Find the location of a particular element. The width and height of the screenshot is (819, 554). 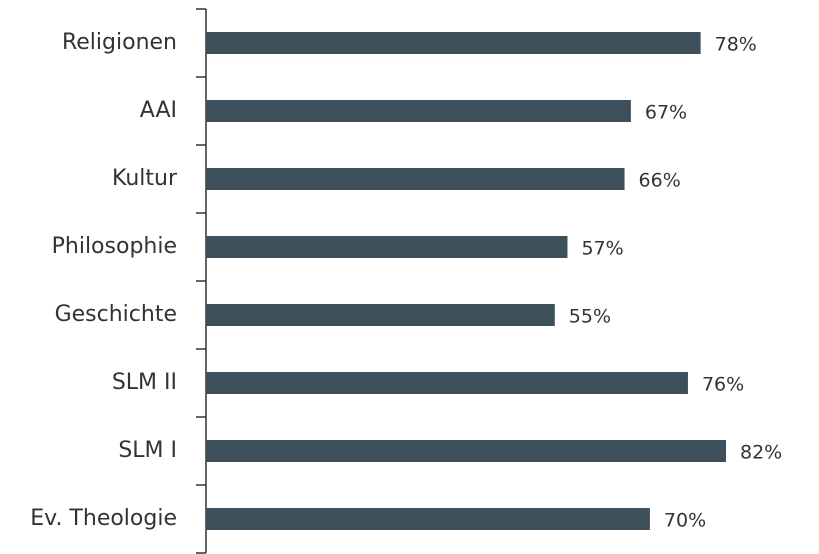

category-label: SLM II is located at coordinates (144, 382).